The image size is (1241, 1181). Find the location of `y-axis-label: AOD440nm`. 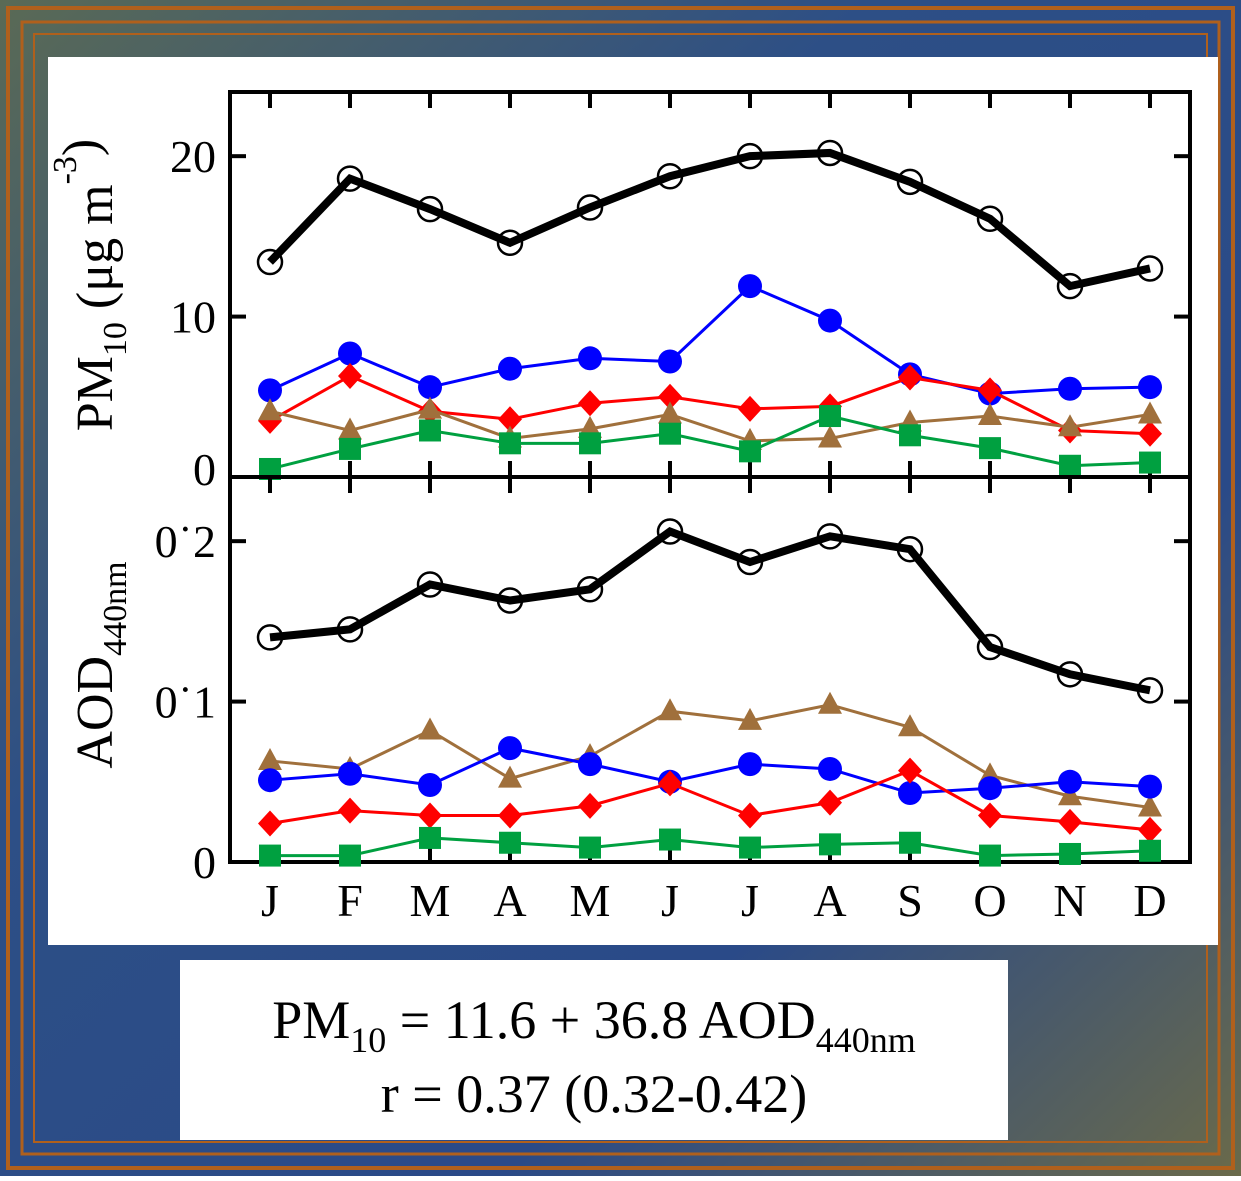

y-axis-label: AOD440nm is located at coordinates (100, 664).